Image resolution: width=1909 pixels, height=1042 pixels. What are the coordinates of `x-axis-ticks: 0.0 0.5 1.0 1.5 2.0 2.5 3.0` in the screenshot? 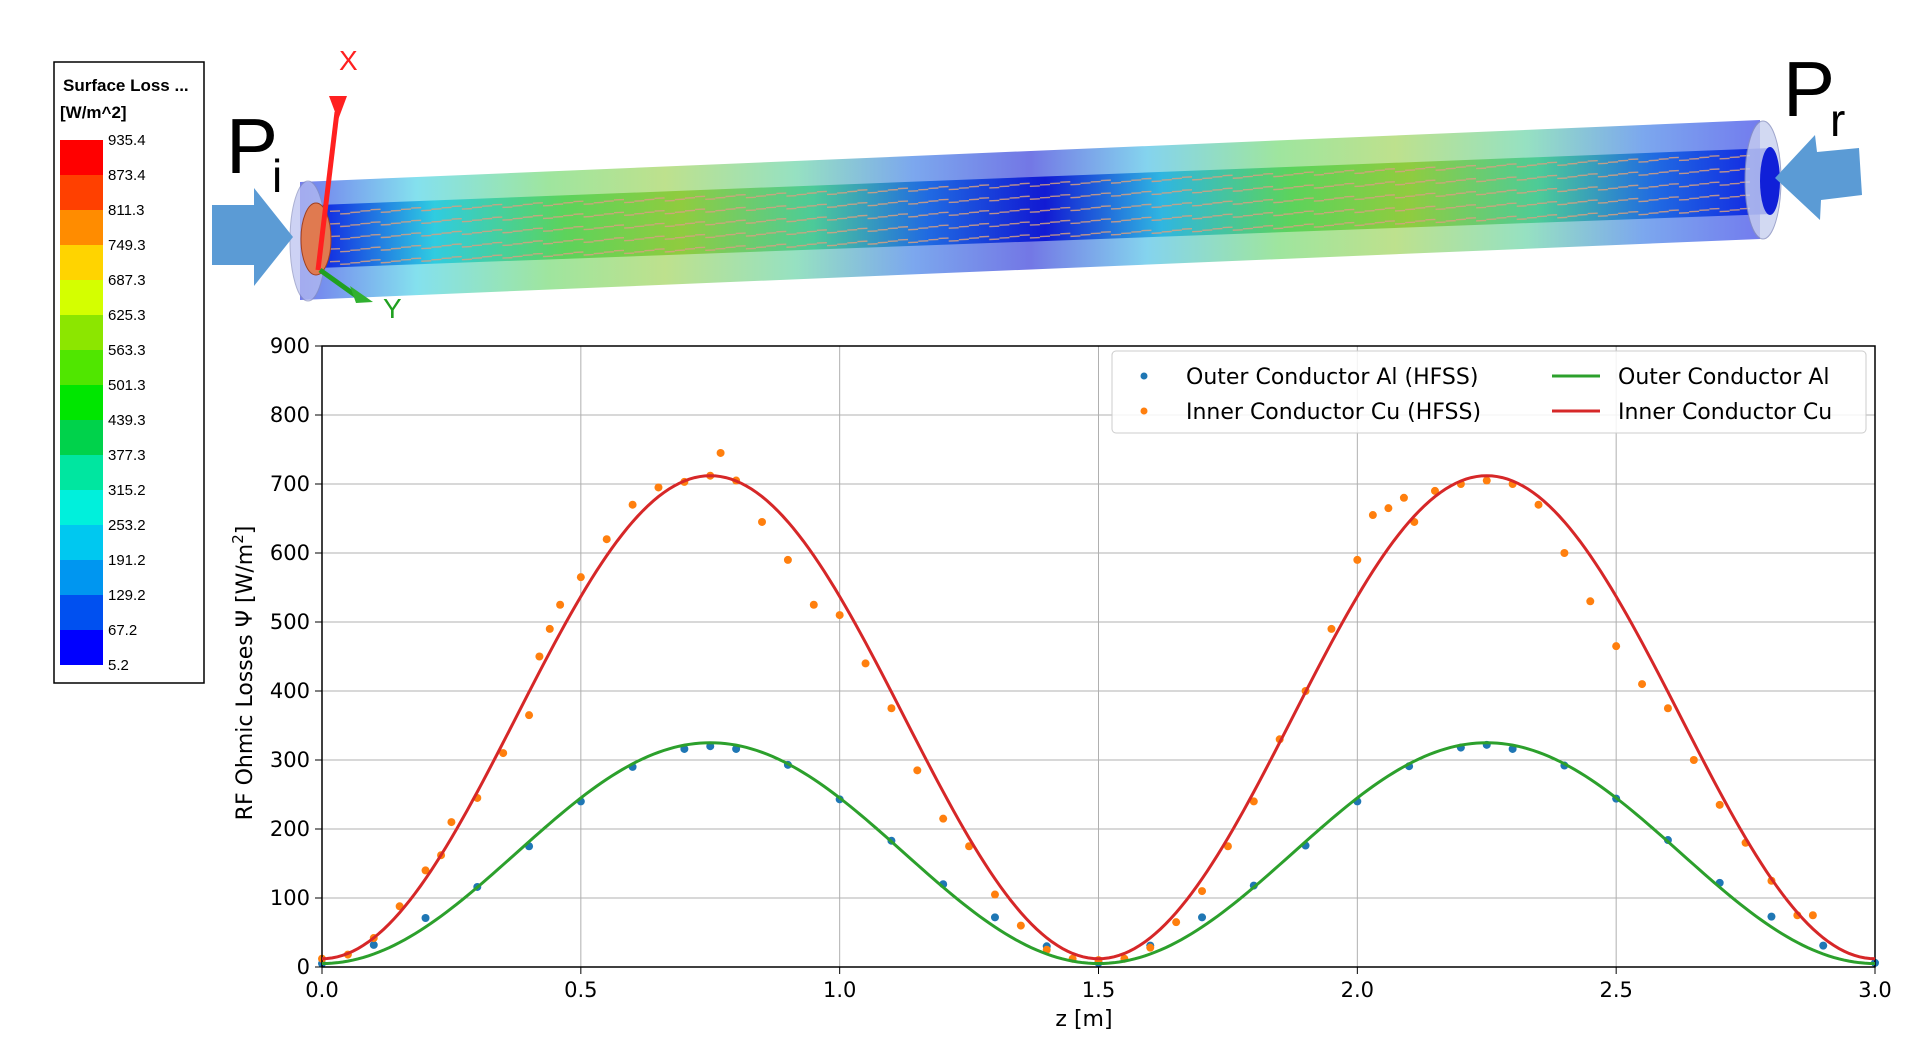 It's located at (1098, 984).